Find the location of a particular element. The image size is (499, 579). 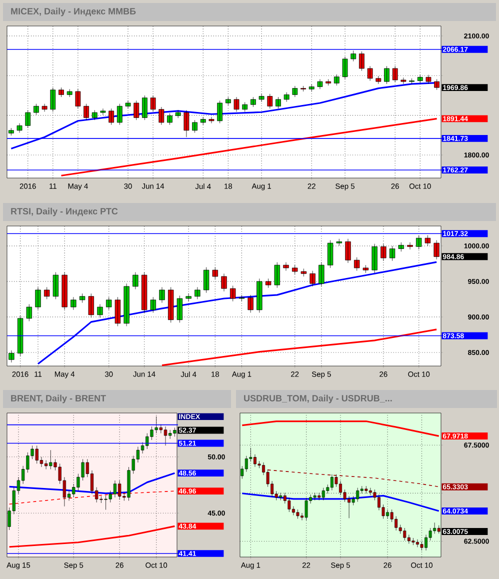

chart-title: MICEX, Daily - Индекс ММВБ is located at coordinates (73, 12).